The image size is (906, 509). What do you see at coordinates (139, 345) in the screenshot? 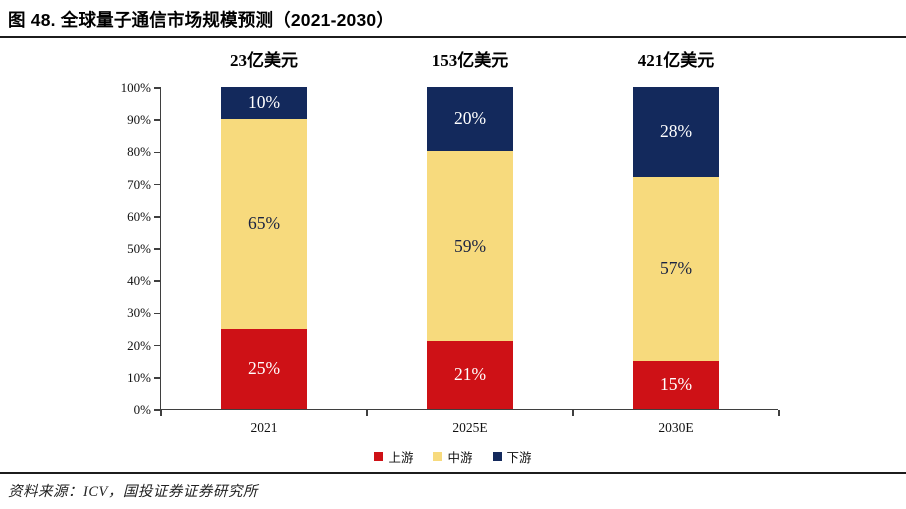
I see `y-tick-label: 20%` at bounding box center [139, 345].